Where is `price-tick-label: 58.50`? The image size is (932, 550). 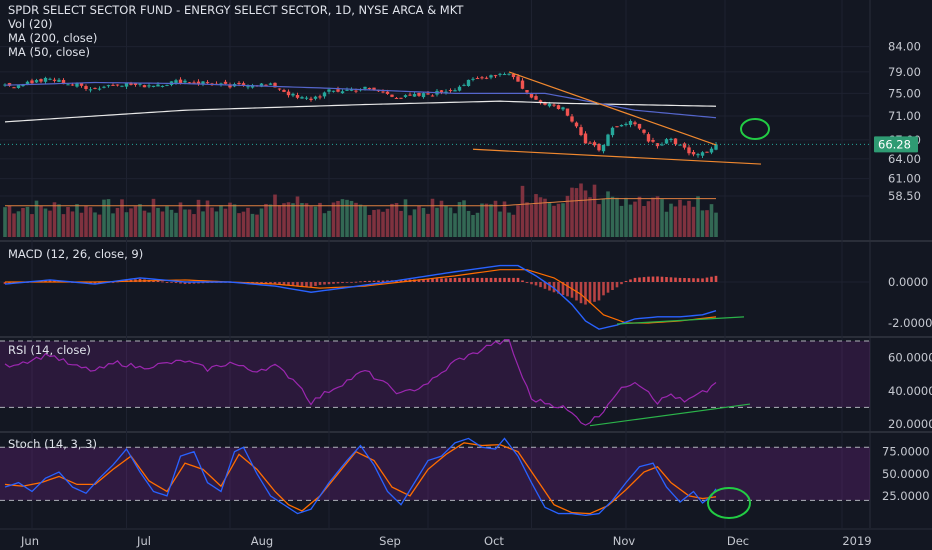
price-tick-label: 58.50 is located at coordinates (904, 196).